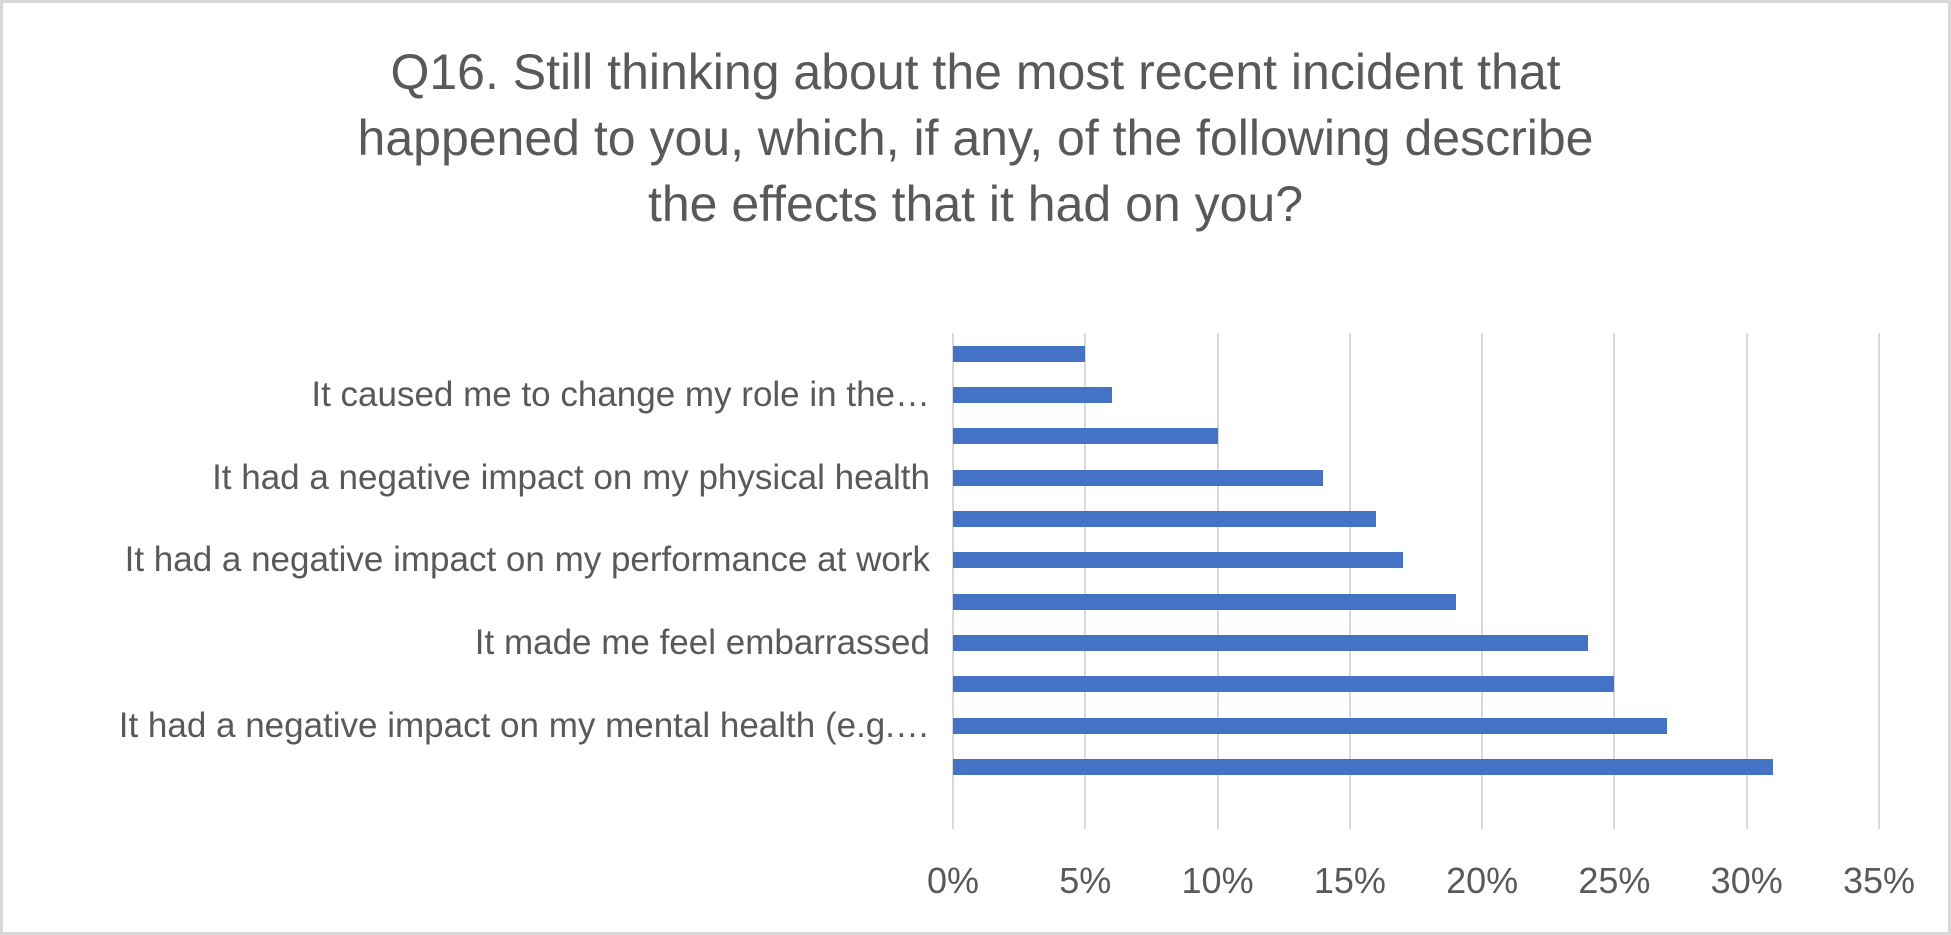 The width and height of the screenshot is (1951, 935). I want to click on bar-value-19pct, so click(1204, 601).